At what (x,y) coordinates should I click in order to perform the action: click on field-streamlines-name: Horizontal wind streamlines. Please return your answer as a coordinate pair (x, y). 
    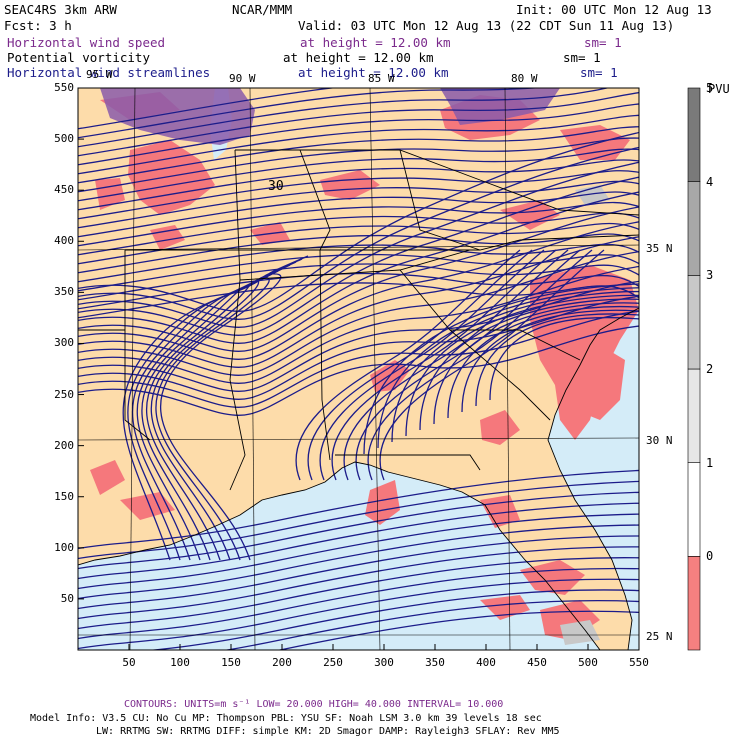
    Looking at the image, I should click on (109, 72).